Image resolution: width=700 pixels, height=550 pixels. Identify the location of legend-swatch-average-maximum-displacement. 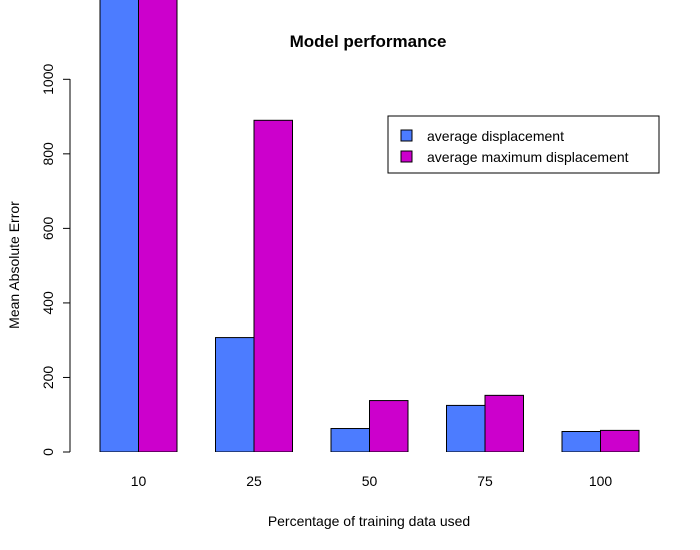
(406, 156).